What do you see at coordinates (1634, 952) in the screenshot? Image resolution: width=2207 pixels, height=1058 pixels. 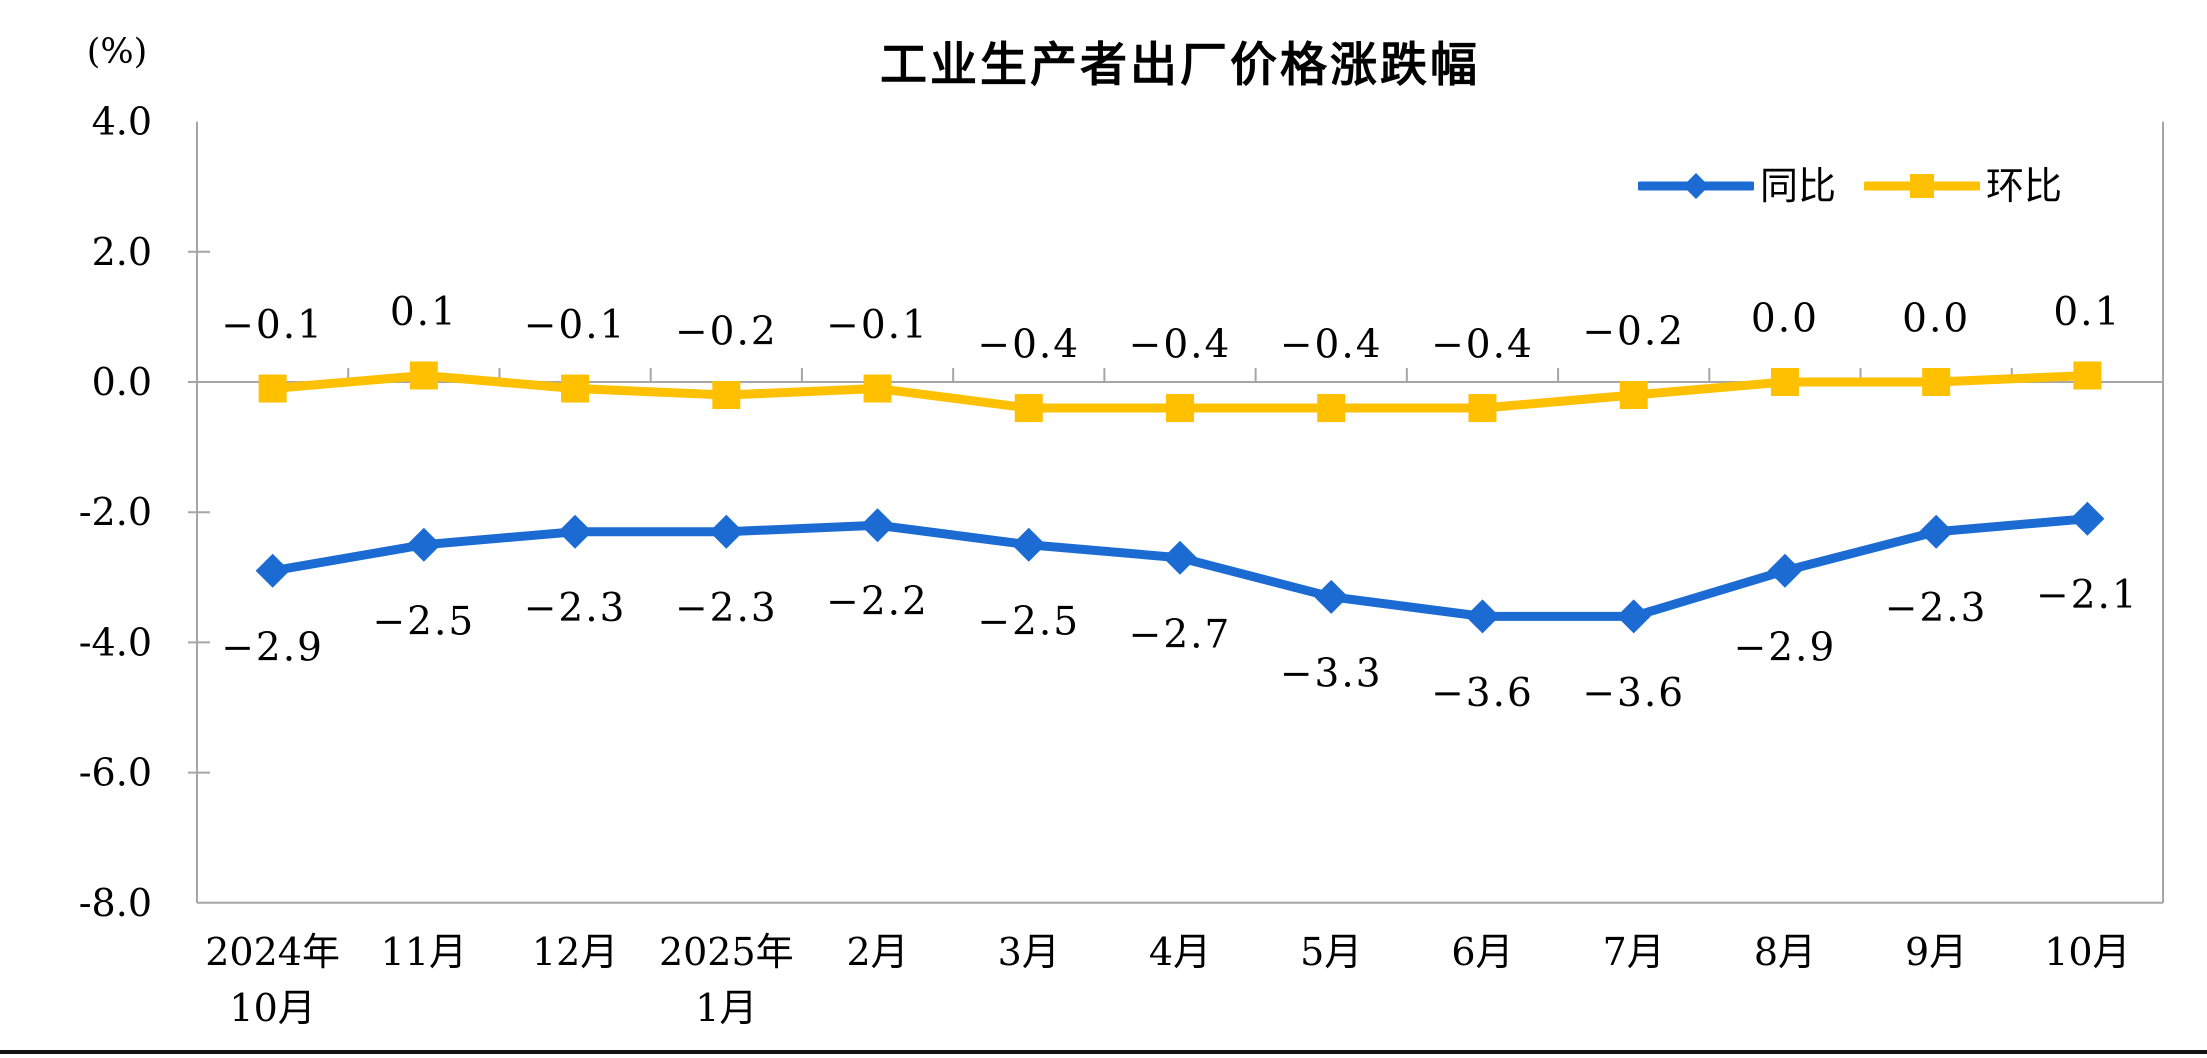 I see `x-axis-tick-label: 7月` at bounding box center [1634, 952].